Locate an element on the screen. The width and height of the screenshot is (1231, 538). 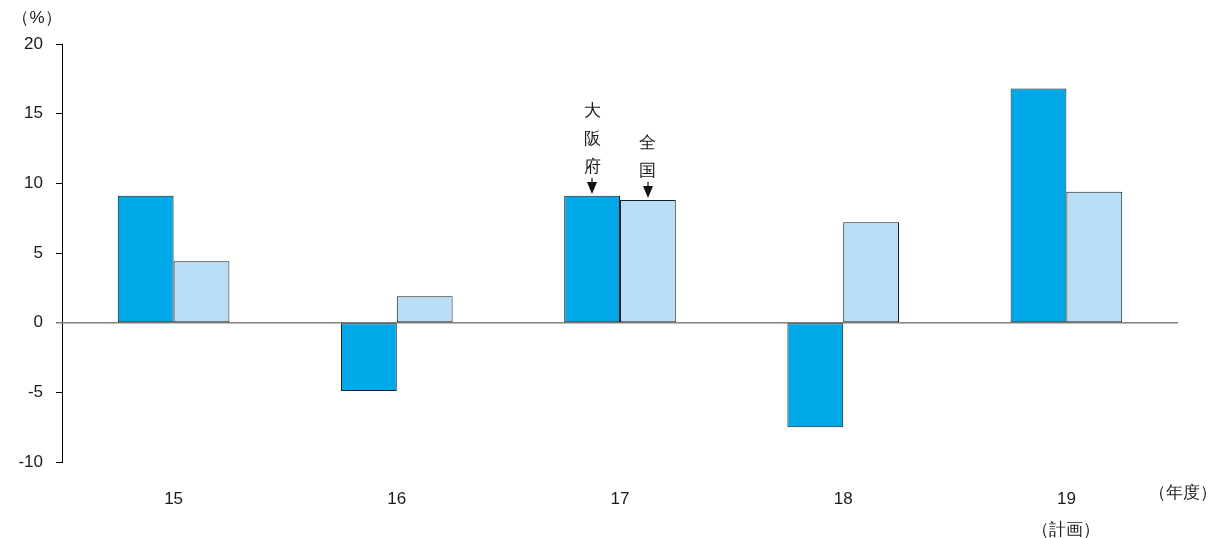
y-tick-label: -10 is located at coordinates (30, 461).